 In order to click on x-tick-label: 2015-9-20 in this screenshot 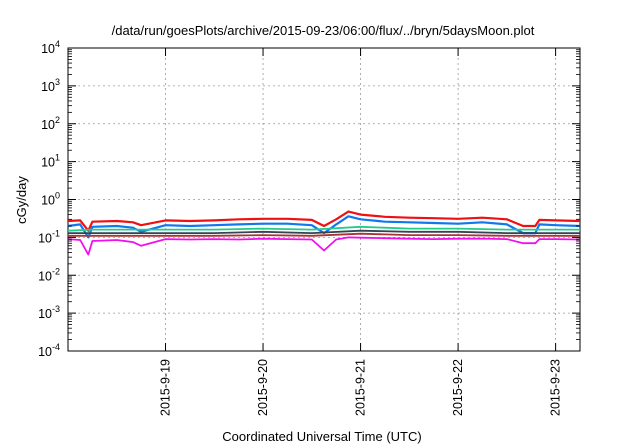, I will do `click(263, 387)`.